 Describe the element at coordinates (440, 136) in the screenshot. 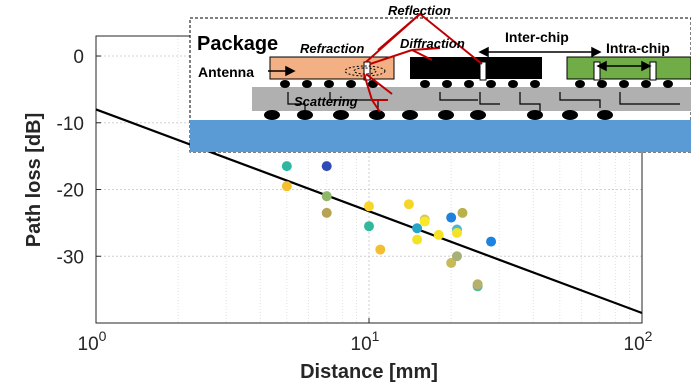

I see `pcb-board` at that location.